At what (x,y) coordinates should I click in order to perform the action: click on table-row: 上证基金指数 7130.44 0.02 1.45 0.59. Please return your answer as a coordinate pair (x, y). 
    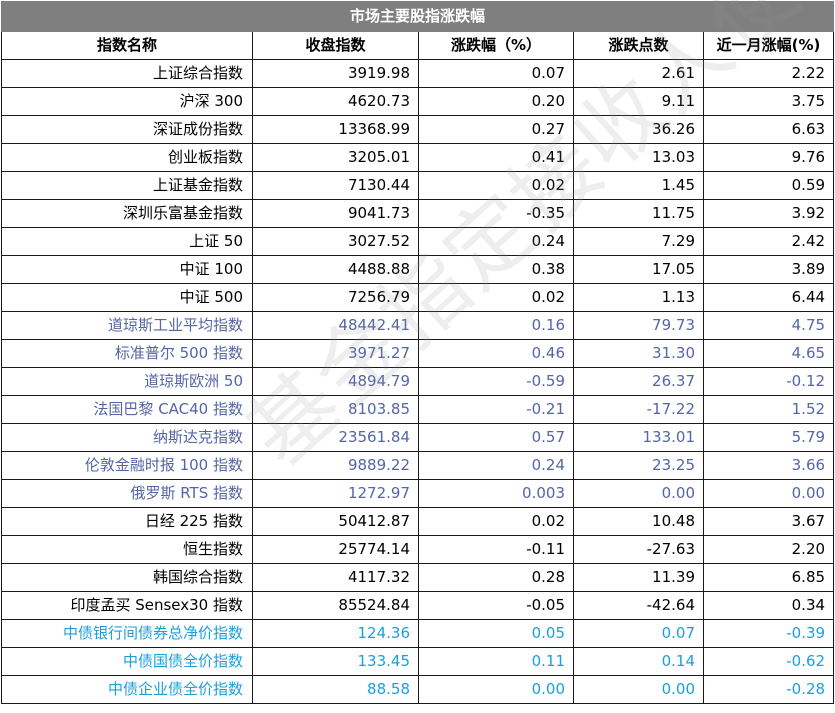
    Looking at the image, I should click on (418, 185).